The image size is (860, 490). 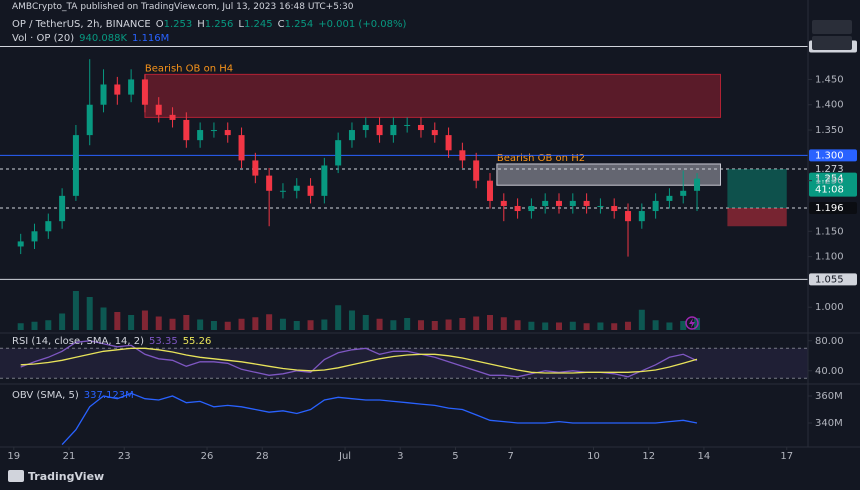 What do you see at coordinates (124, 456) in the screenshot?
I see `x-tick-label: 23` at bounding box center [124, 456].